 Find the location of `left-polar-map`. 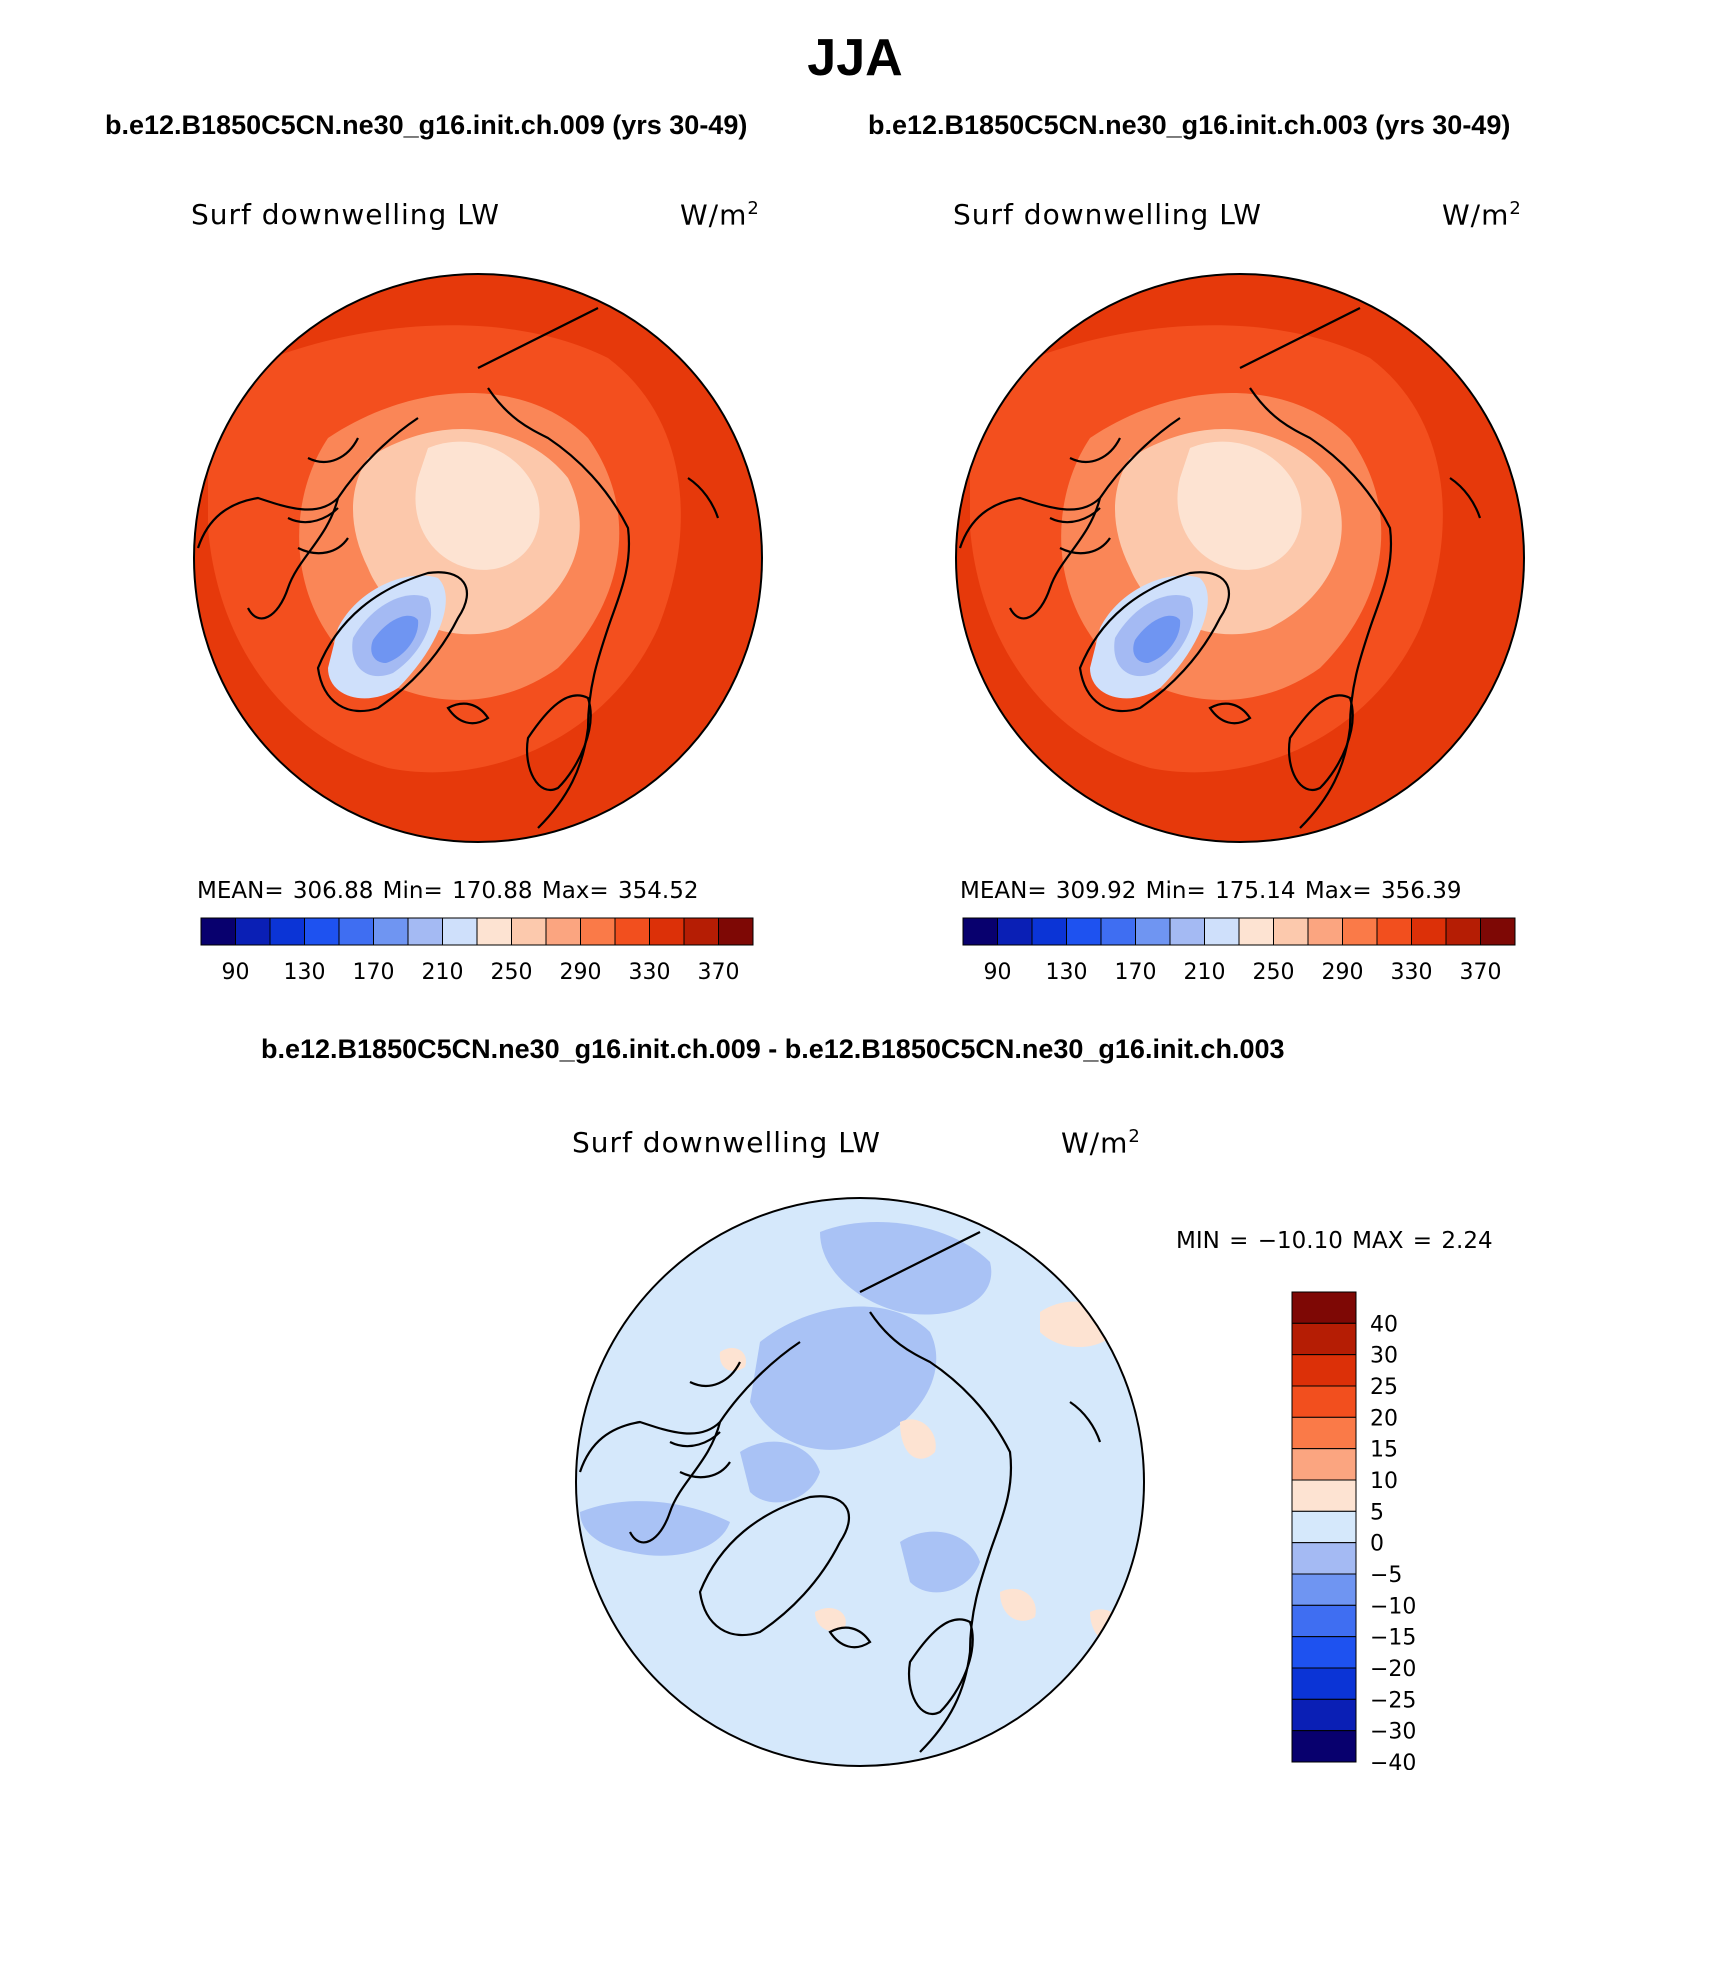

left-polar-map is located at coordinates (478, 558).